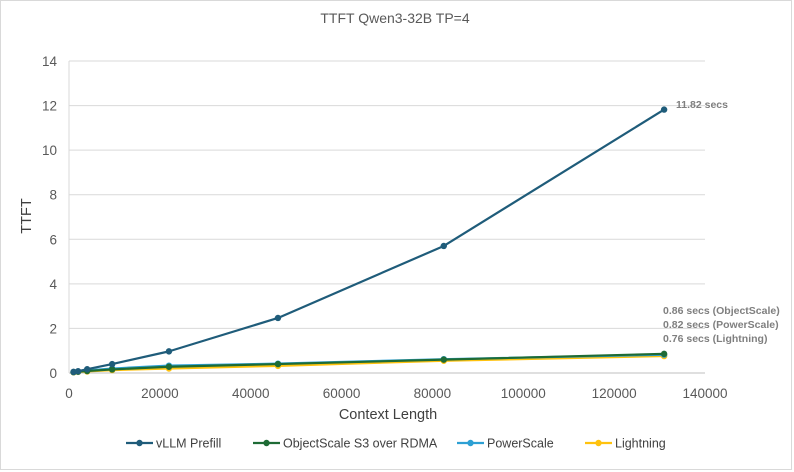 The height and width of the screenshot is (472, 794). I want to click on y-tick-label: 8, so click(53, 195).